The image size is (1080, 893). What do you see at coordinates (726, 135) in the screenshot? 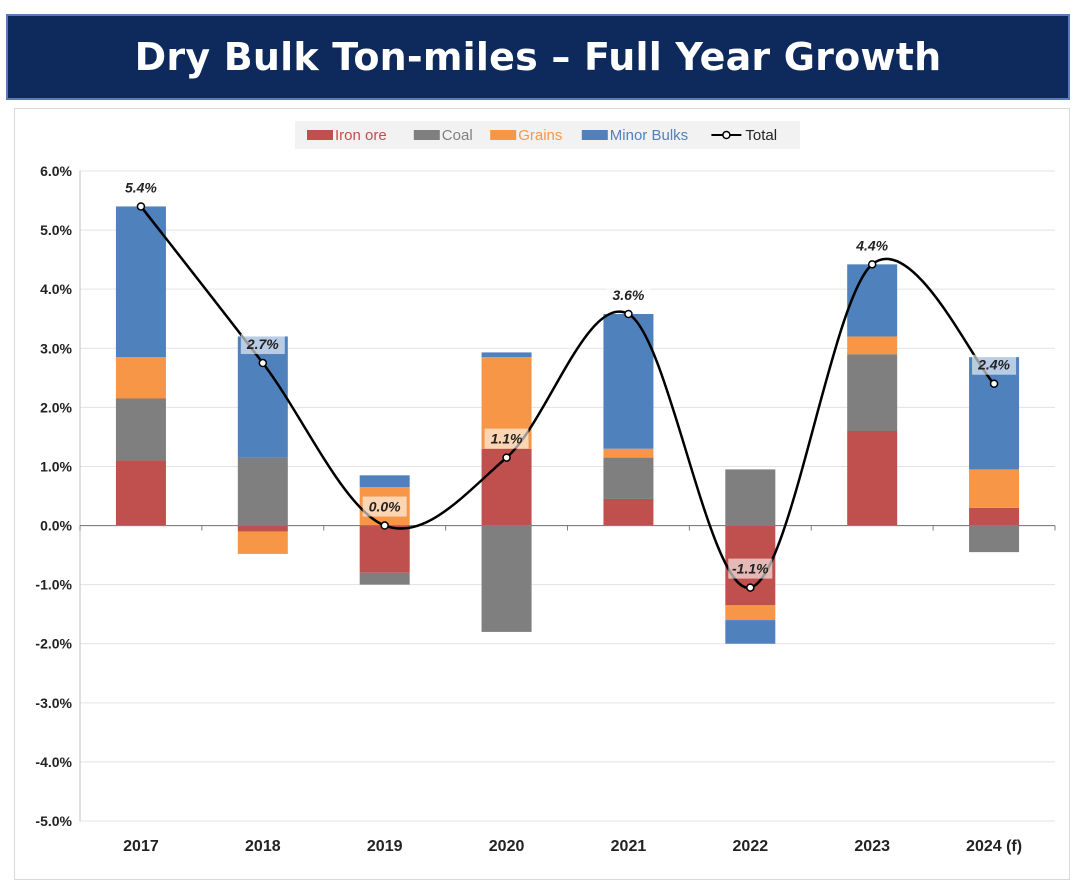
I see `legend-total-marker` at bounding box center [726, 135].